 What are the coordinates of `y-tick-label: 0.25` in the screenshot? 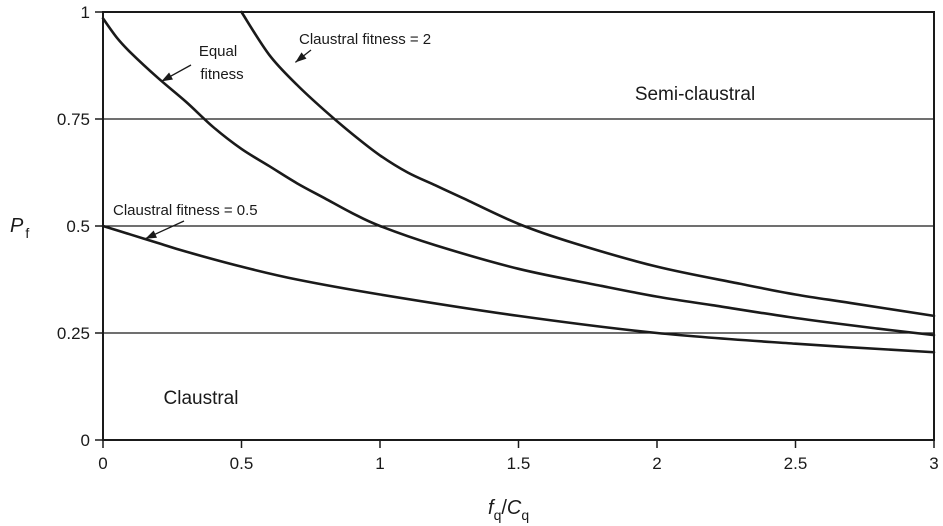 It's located at (73, 333).